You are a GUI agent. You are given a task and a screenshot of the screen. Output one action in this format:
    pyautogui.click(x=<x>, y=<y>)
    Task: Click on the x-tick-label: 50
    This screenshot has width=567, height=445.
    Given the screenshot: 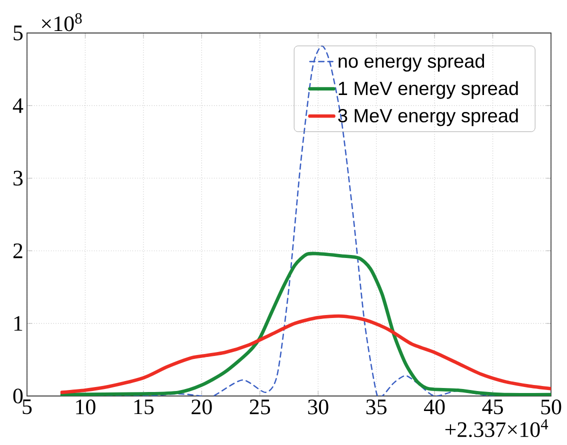 What is the action you would take?
    pyautogui.click(x=551, y=407)
    